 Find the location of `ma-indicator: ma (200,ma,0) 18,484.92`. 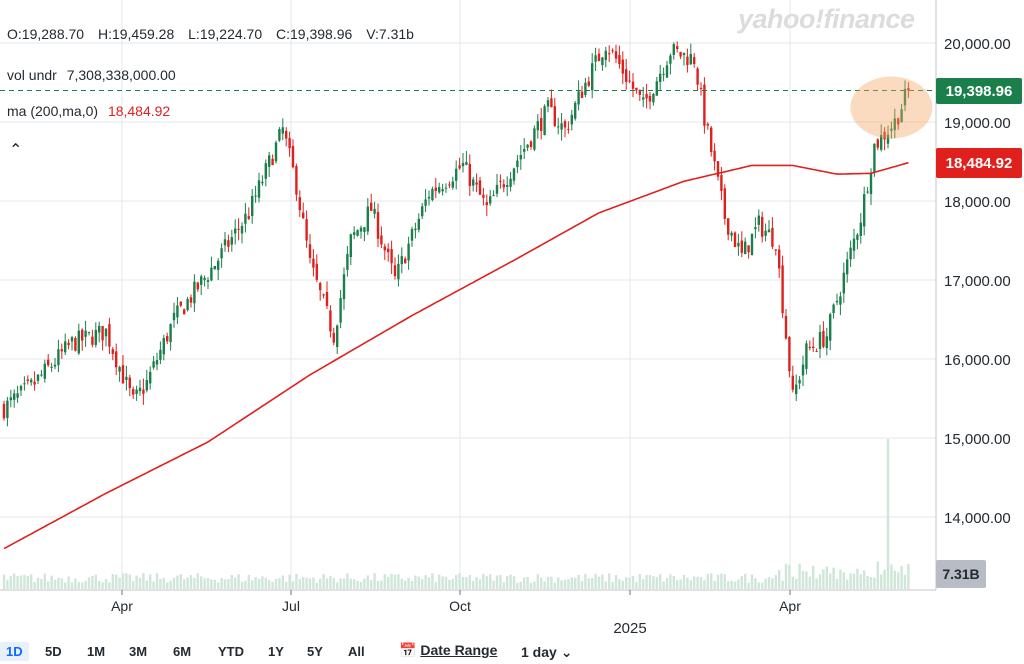

ma-indicator: ma (200,ma,0) 18,484.92 is located at coordinates (88, 111).